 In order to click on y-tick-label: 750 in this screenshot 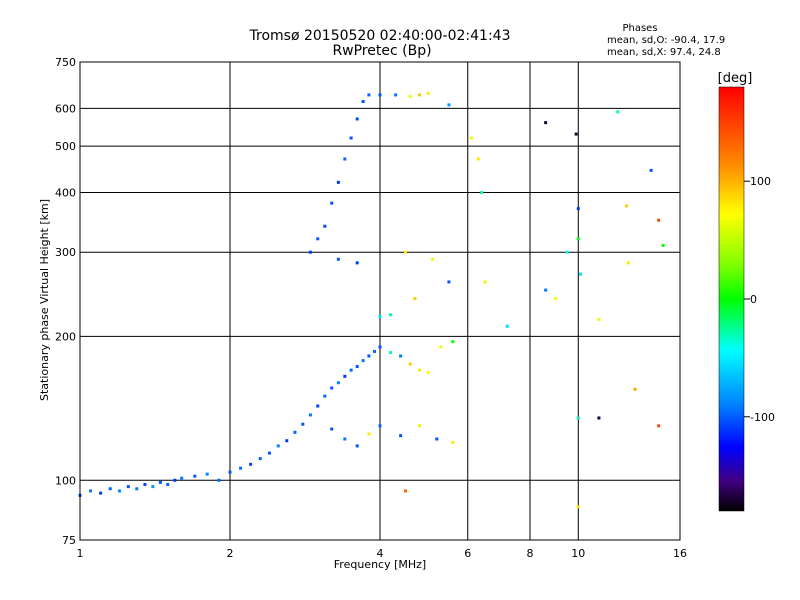, I will do `click(65, 62)`.